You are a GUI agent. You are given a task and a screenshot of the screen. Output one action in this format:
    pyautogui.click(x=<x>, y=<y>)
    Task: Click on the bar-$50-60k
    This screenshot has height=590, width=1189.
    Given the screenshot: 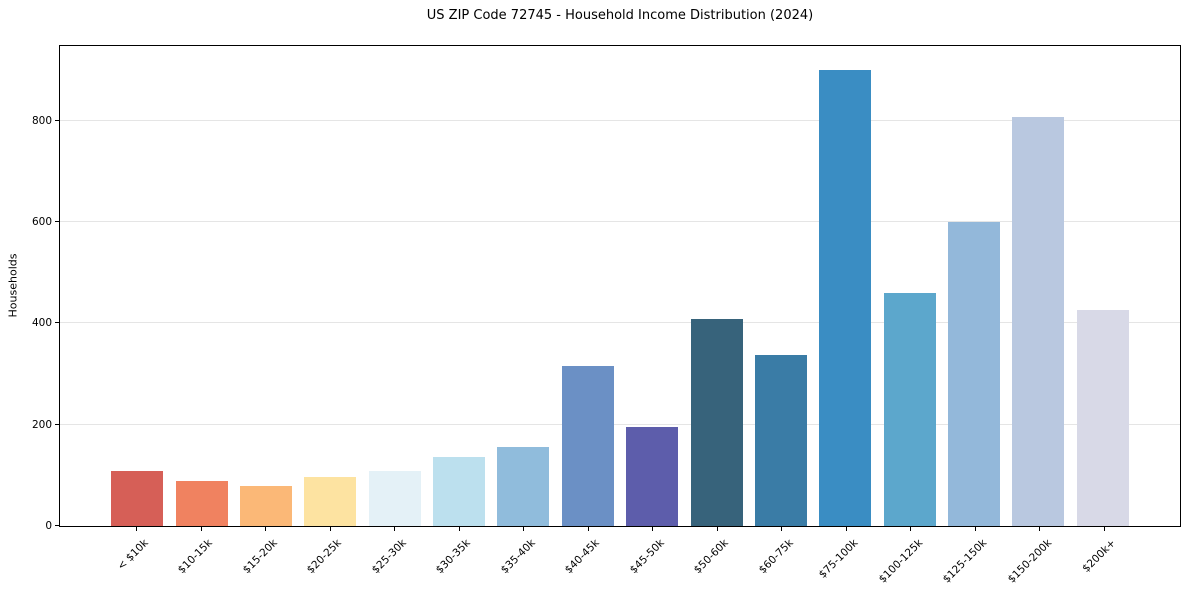 What is the action you would take?
    pyautogui.click(x=716, y=422)
    